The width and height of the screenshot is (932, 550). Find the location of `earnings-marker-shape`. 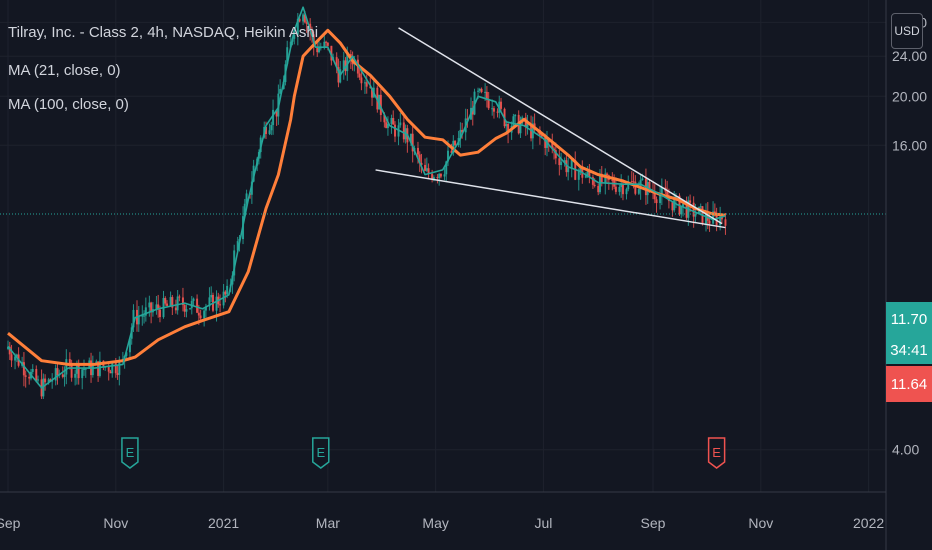

earnings-marker-shape is located at coordinates (716, 453).